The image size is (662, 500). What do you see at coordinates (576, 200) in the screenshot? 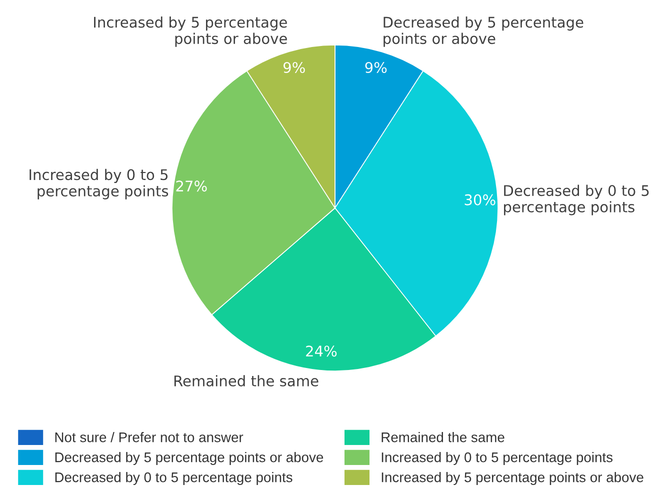
I see `slice-label: Decreased by 0 to 5 percentage points` at bounding box center [576, 200].